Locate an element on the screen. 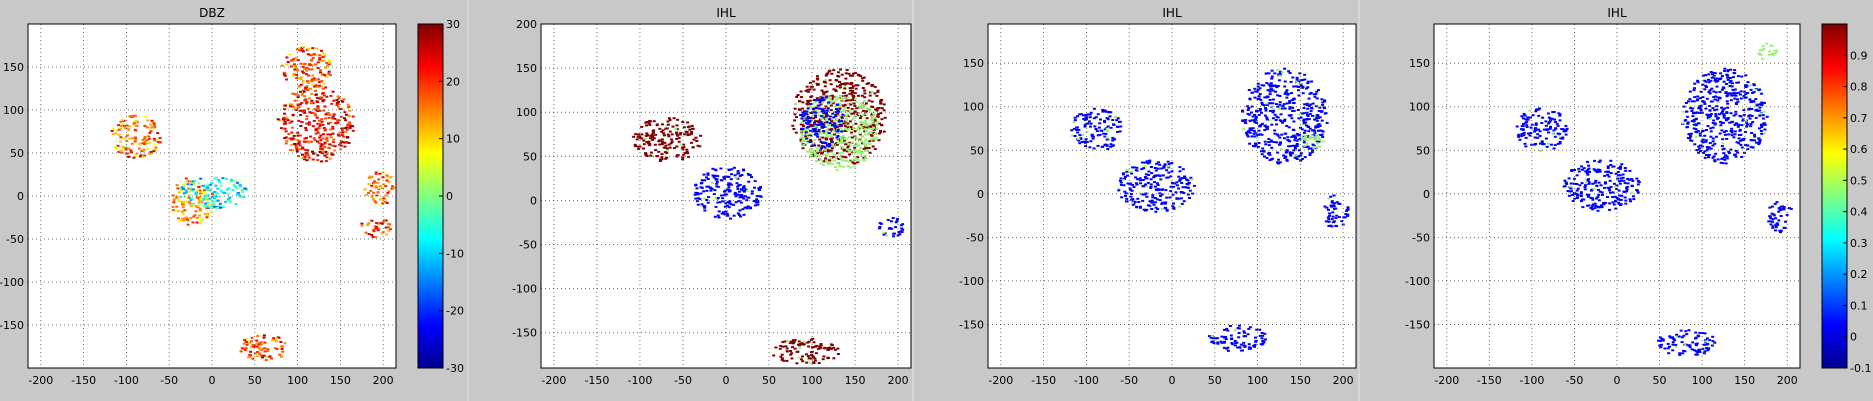 This screenshot has width=1873, height=401. x-tick-label: 100 is located at coordinates (1702, 380).